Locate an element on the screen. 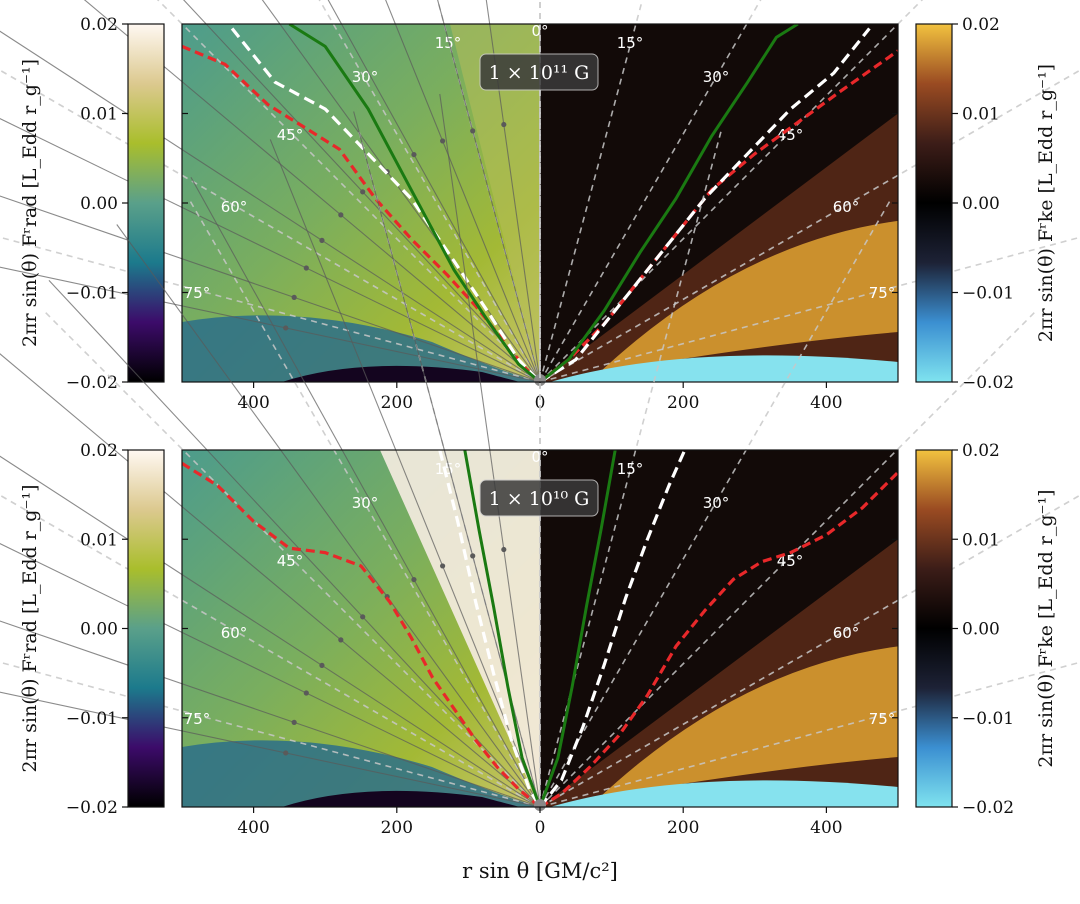 This screenshot has height=904, width=1080. angle-guide-line is located at coordinates (630, 469).